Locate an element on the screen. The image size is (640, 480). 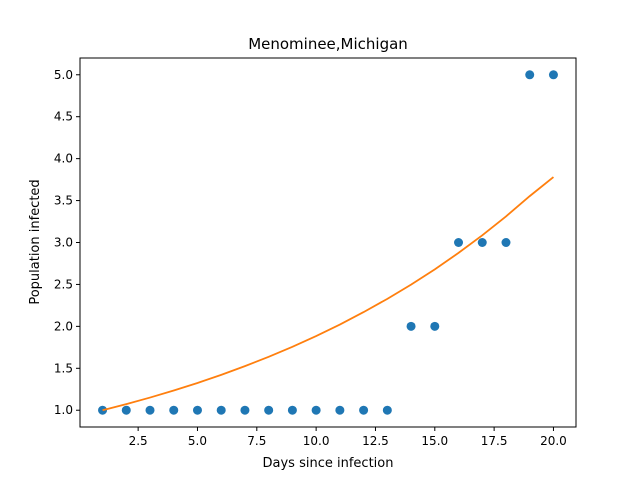
x-tick-label: 2.5 is located at coordinates (138, 441).